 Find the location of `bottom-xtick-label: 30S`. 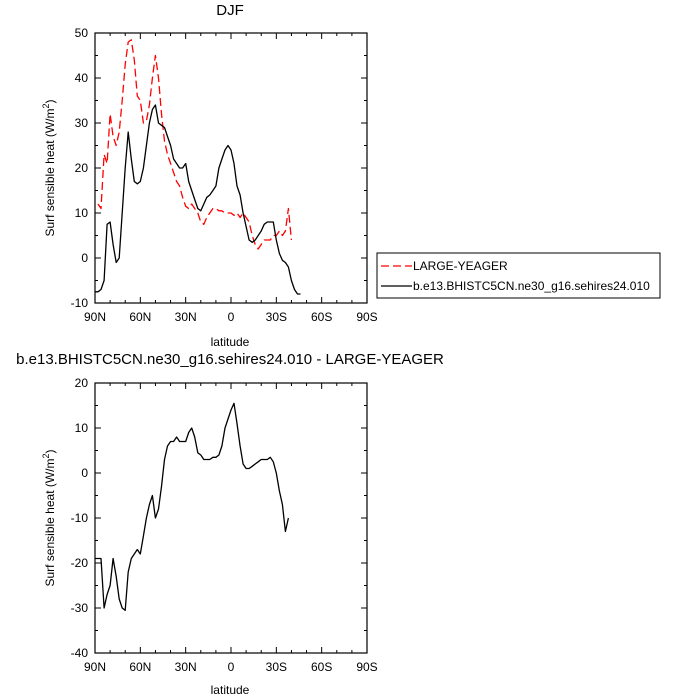

bottom-xtick-label: 30S is located at coordinates (276, 667).